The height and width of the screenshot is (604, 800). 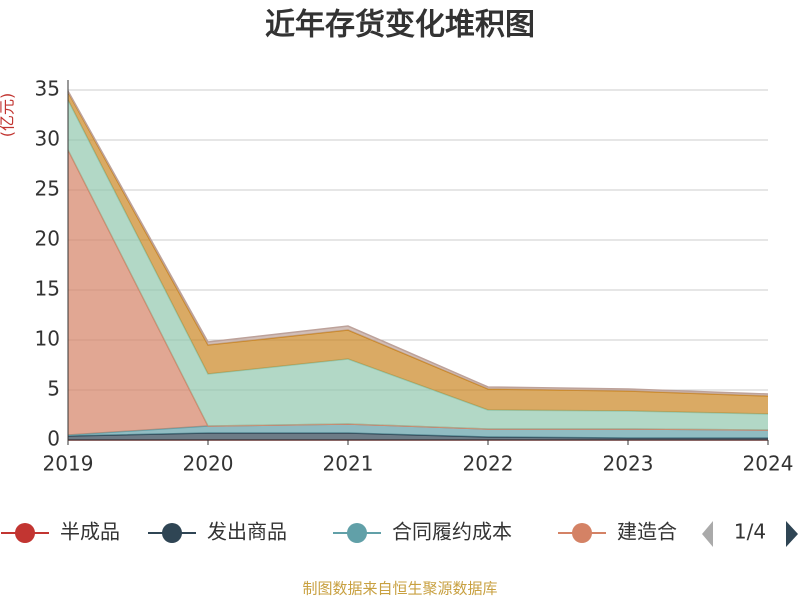 What do you see at coordinates (707, 534) in the screenshot?
I see `legend-prev` at bounding box center [707, 534].